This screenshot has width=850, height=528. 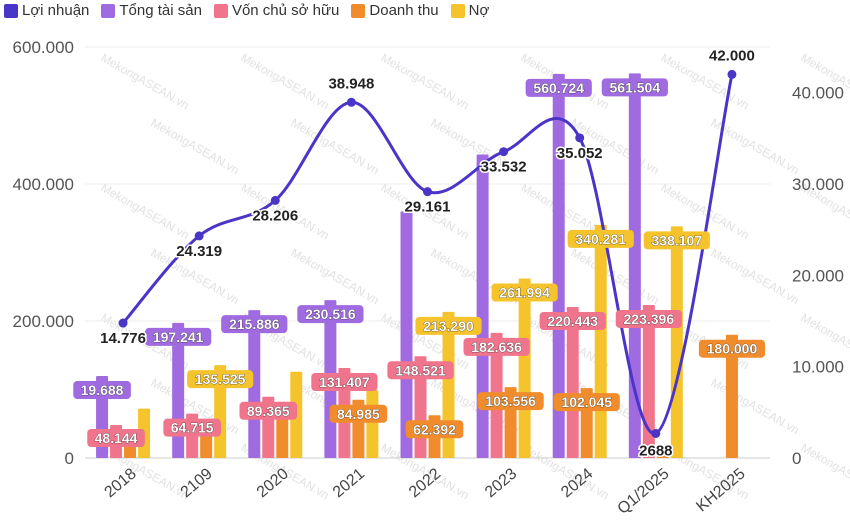 I want to click on data-label-text: 102.045, so click(x=586, y=402).